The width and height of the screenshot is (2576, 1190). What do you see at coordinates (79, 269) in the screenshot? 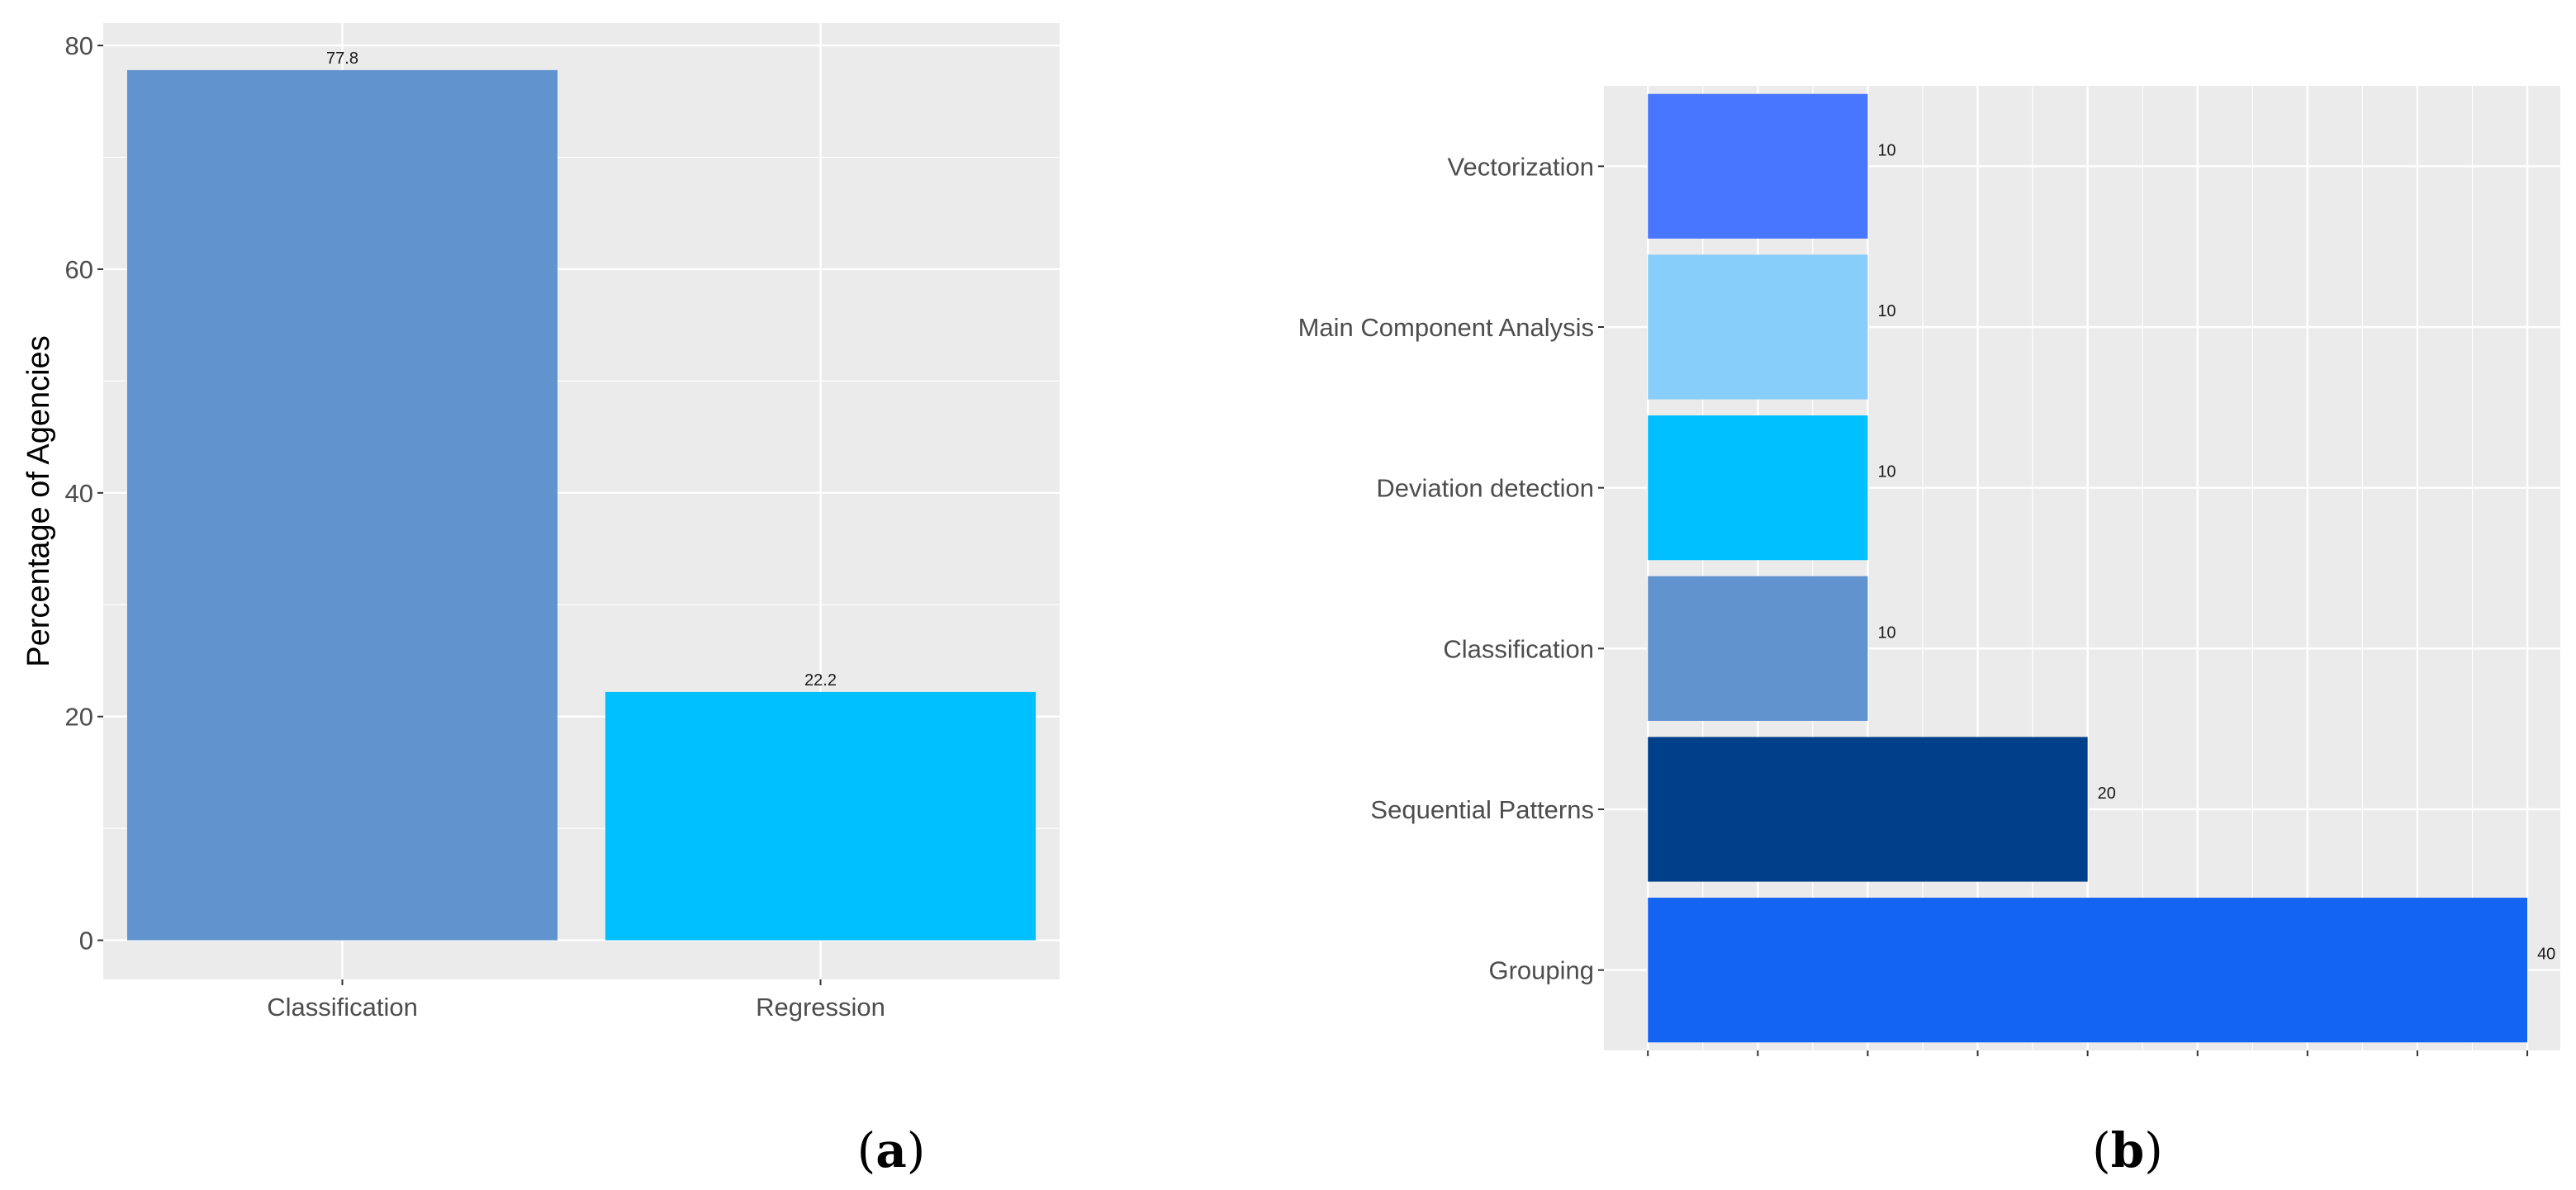
I see `chart-a-y-tick-label: 60` at bounding box center [79, 269].